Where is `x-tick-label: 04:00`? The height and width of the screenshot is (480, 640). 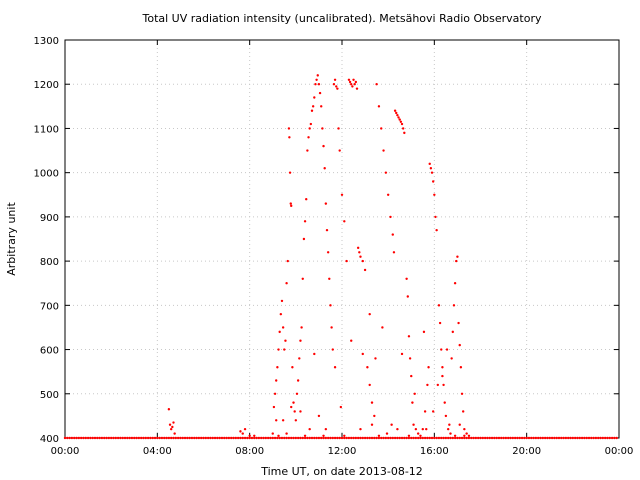
x-tick-label: 04:00 is located at coordinates (157, 451).